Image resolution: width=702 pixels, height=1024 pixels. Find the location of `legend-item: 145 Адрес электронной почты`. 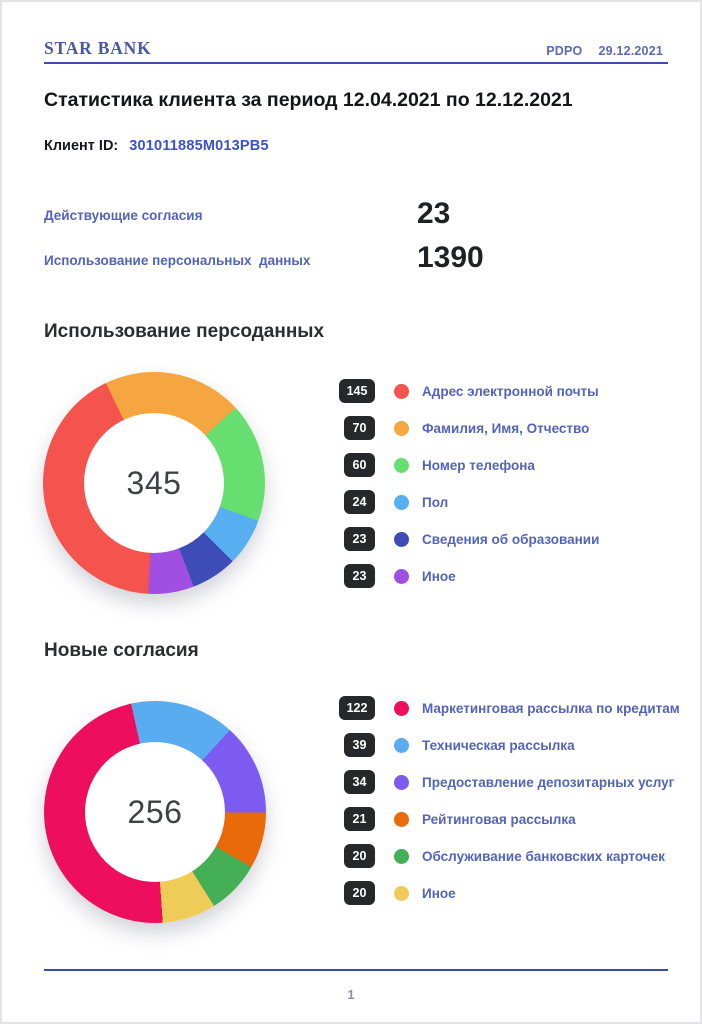

legend-item: 145 Адрес электронной почты is located at coordinates (469, 391).